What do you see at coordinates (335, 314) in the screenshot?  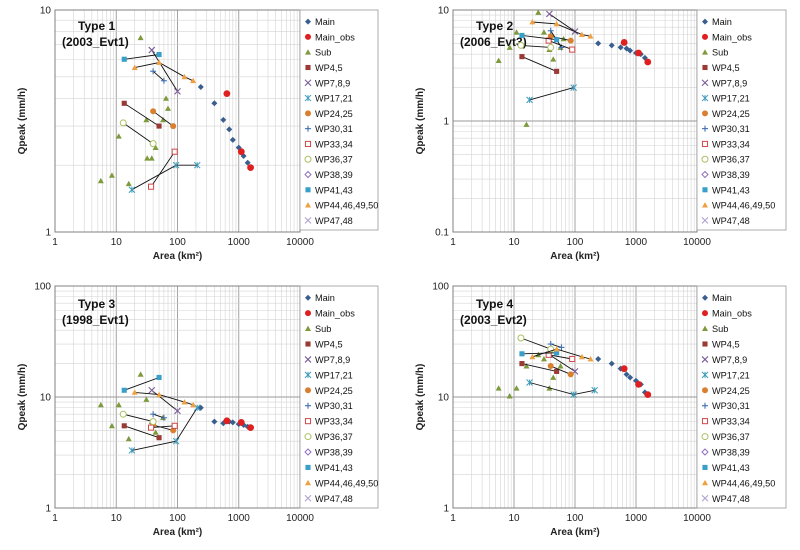 I see `legend-label: Main_obs` at bounding box center [335, 314].